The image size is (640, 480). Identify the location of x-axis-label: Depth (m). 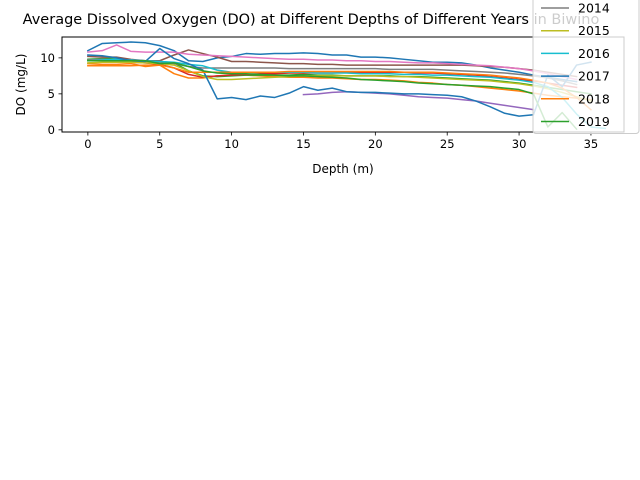
(342, 169).